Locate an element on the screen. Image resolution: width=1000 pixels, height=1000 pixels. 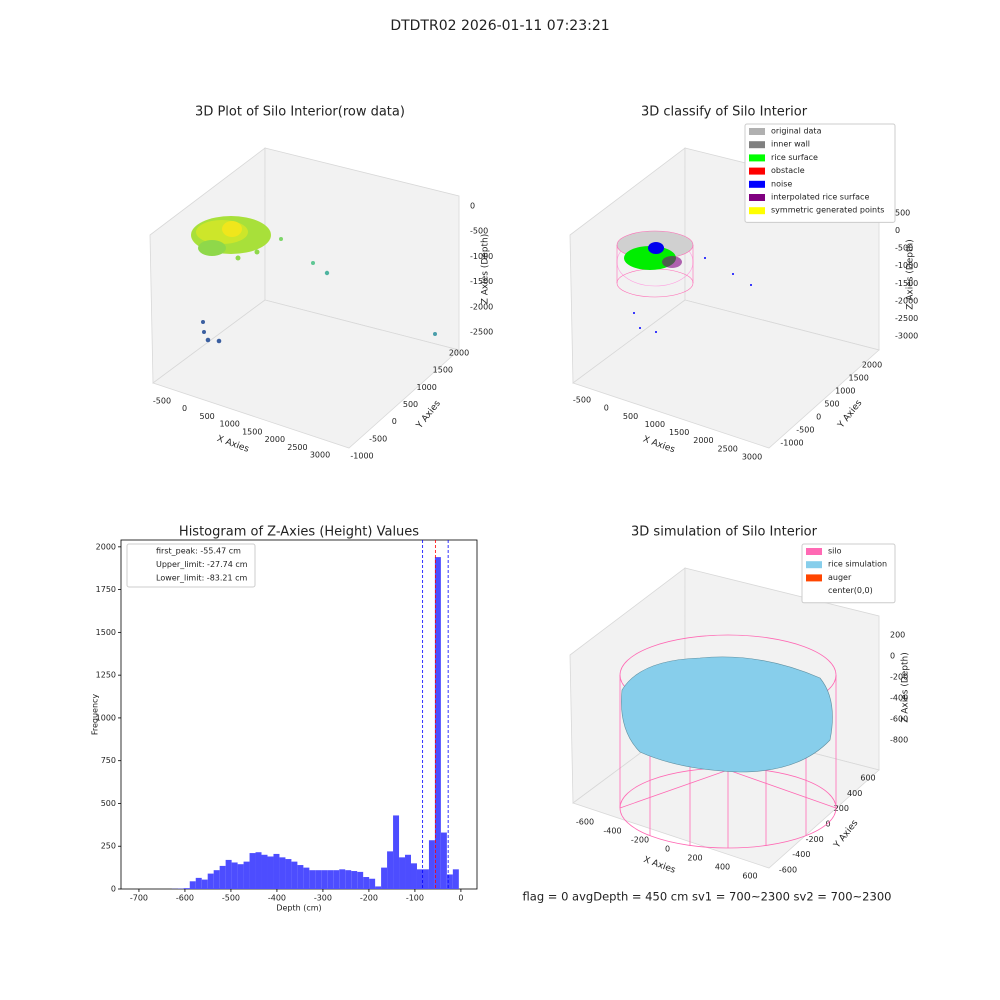
z-tick-label: -3000 is located at coordinates (906, 336).